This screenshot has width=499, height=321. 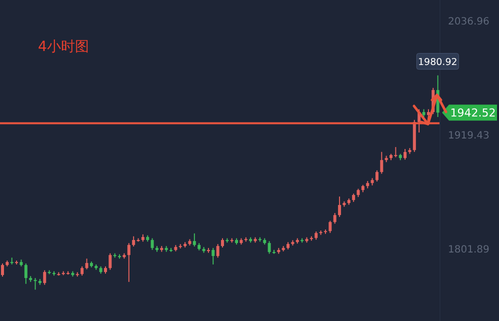 I want to click on y-tick-label: 2036.96, so click(x=469, y=22).